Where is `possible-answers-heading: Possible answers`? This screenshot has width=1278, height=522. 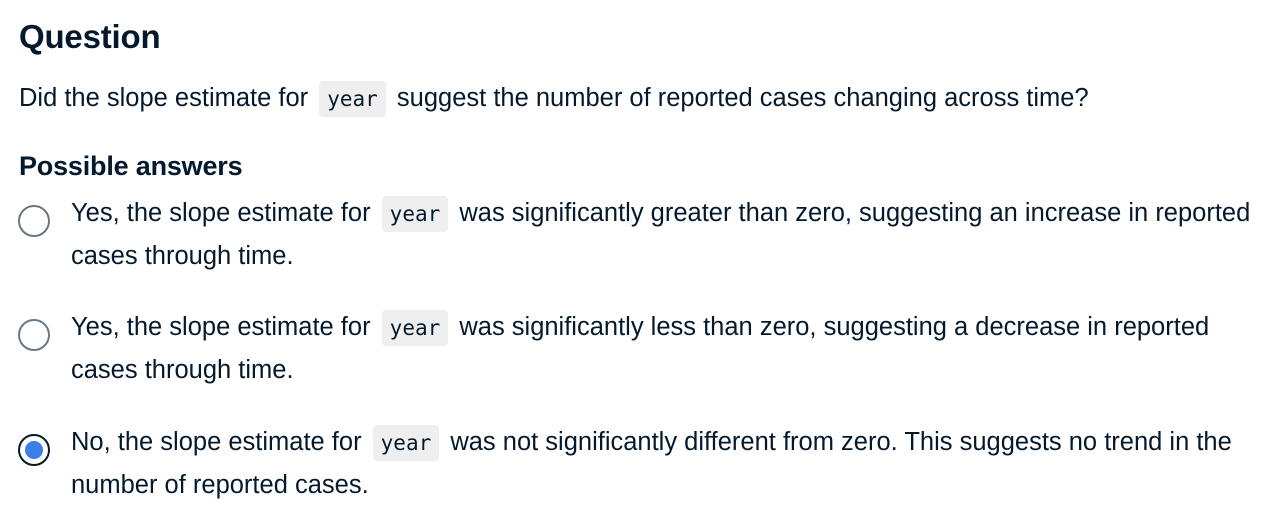
possible-answers-heading: Possible answers is located at coordinates (131, 166).